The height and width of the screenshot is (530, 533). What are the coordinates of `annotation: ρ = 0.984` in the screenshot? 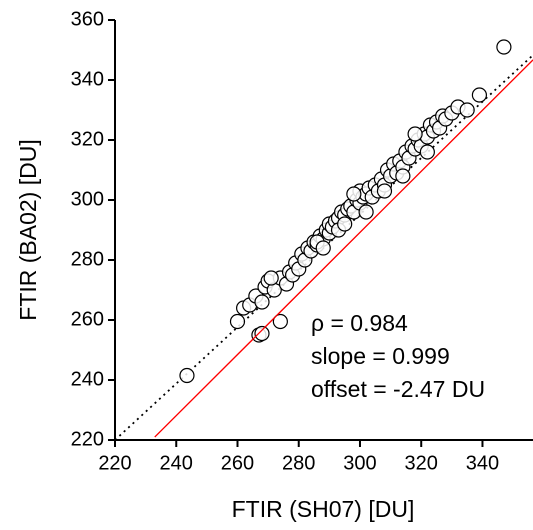 It's located at (359, 323).